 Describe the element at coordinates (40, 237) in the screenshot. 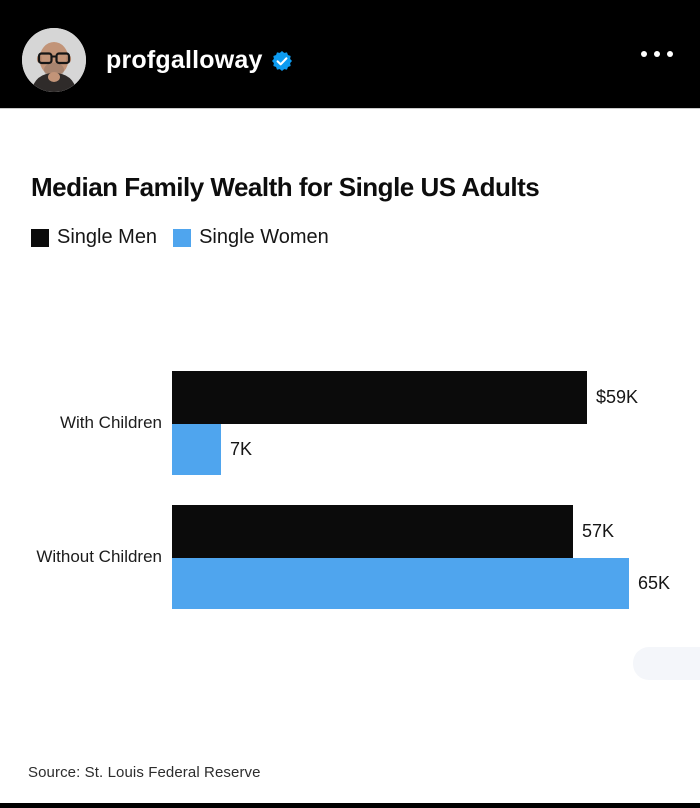

I see `legend-swatch-single-men` at that location.